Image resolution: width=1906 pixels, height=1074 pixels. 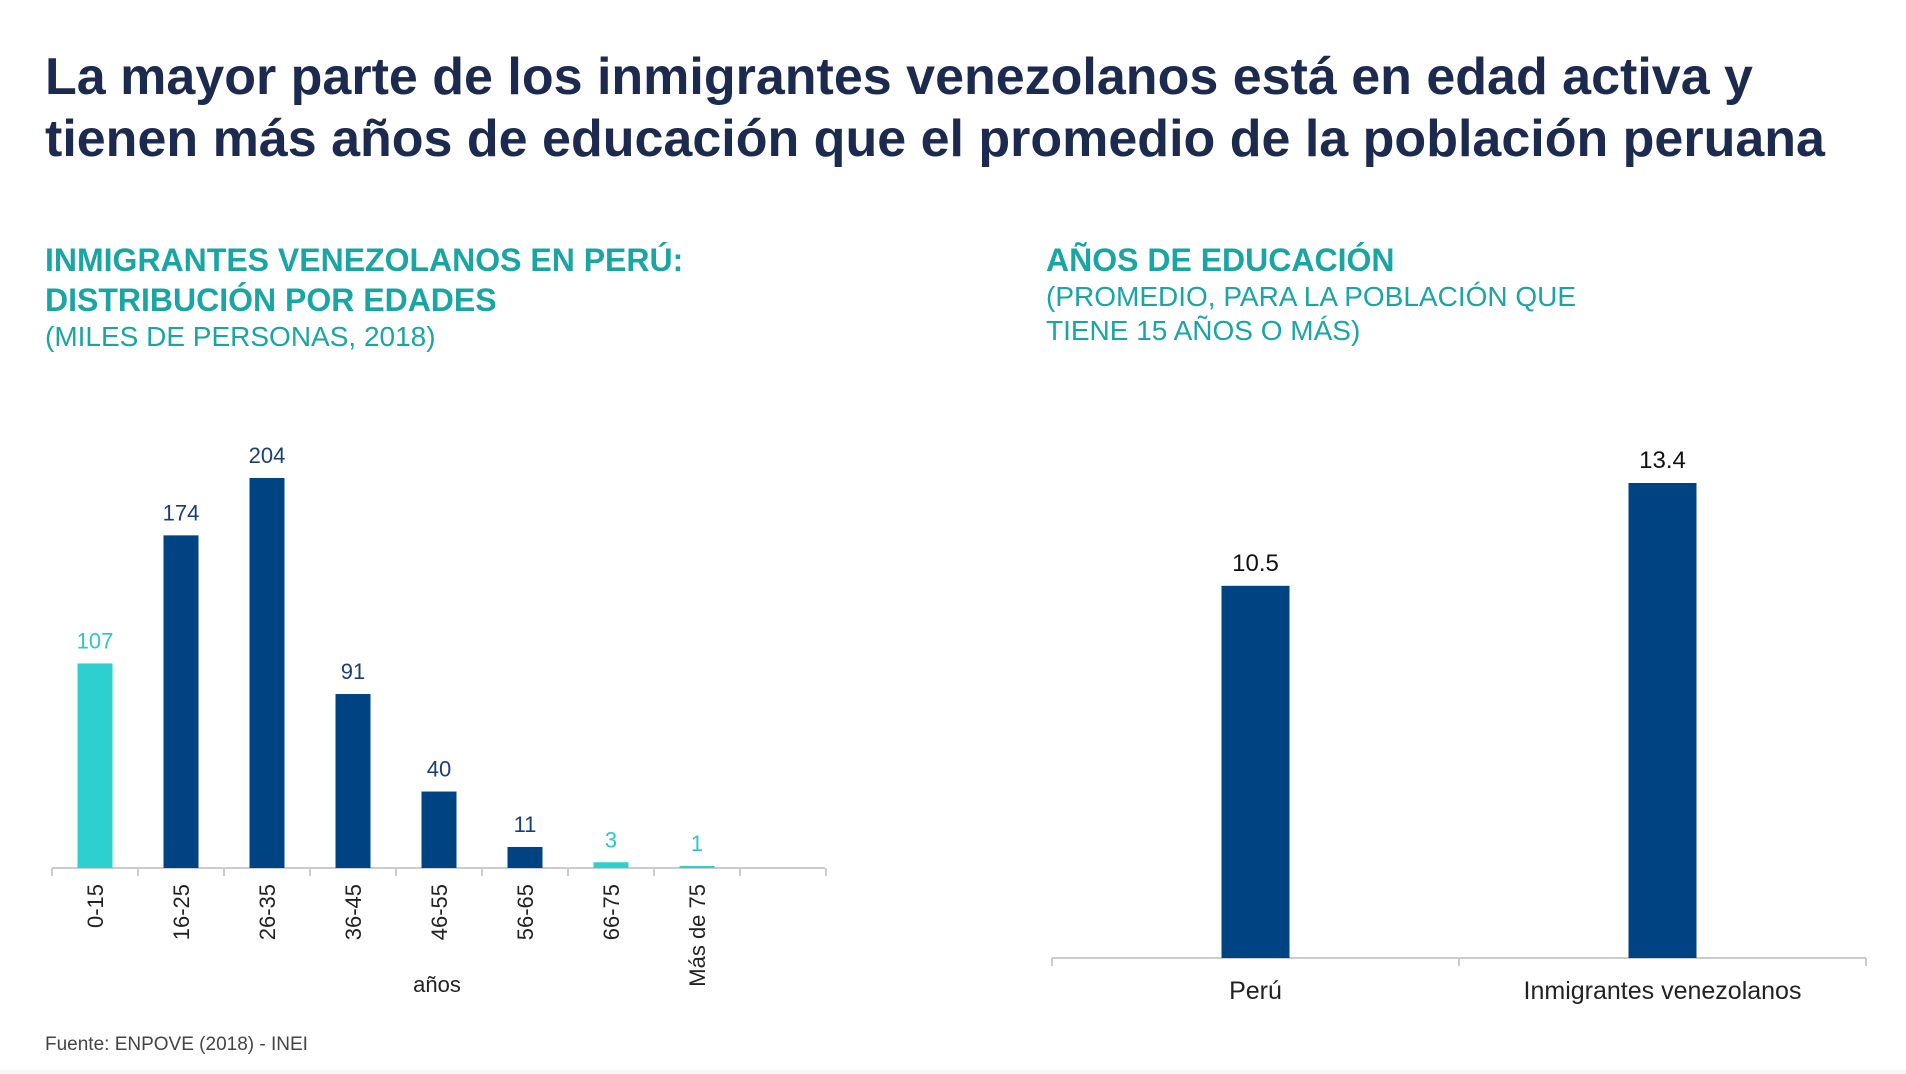 I want to click on age-data-label: 40, so click(x=439, y=769).